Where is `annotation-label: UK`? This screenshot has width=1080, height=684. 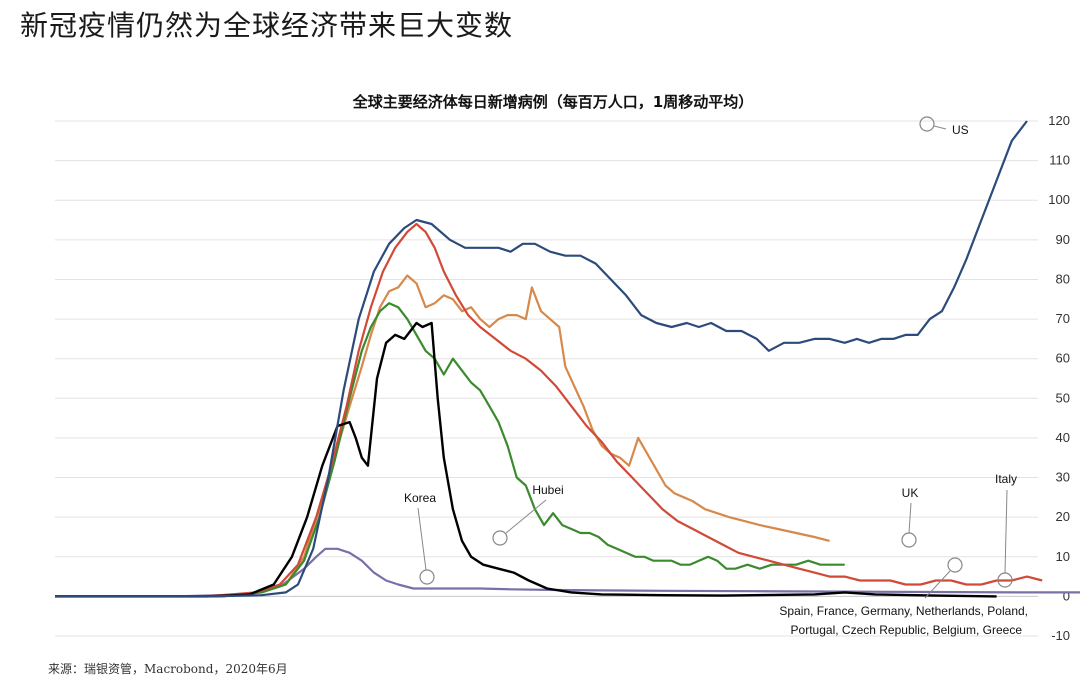 annotation-label: UK is located at coordinates (910, 493).